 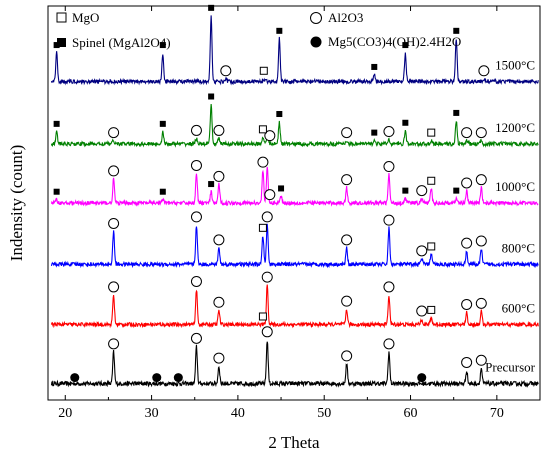 I want to click on x-tick-label-4: 60, so click(x=411, y=413).